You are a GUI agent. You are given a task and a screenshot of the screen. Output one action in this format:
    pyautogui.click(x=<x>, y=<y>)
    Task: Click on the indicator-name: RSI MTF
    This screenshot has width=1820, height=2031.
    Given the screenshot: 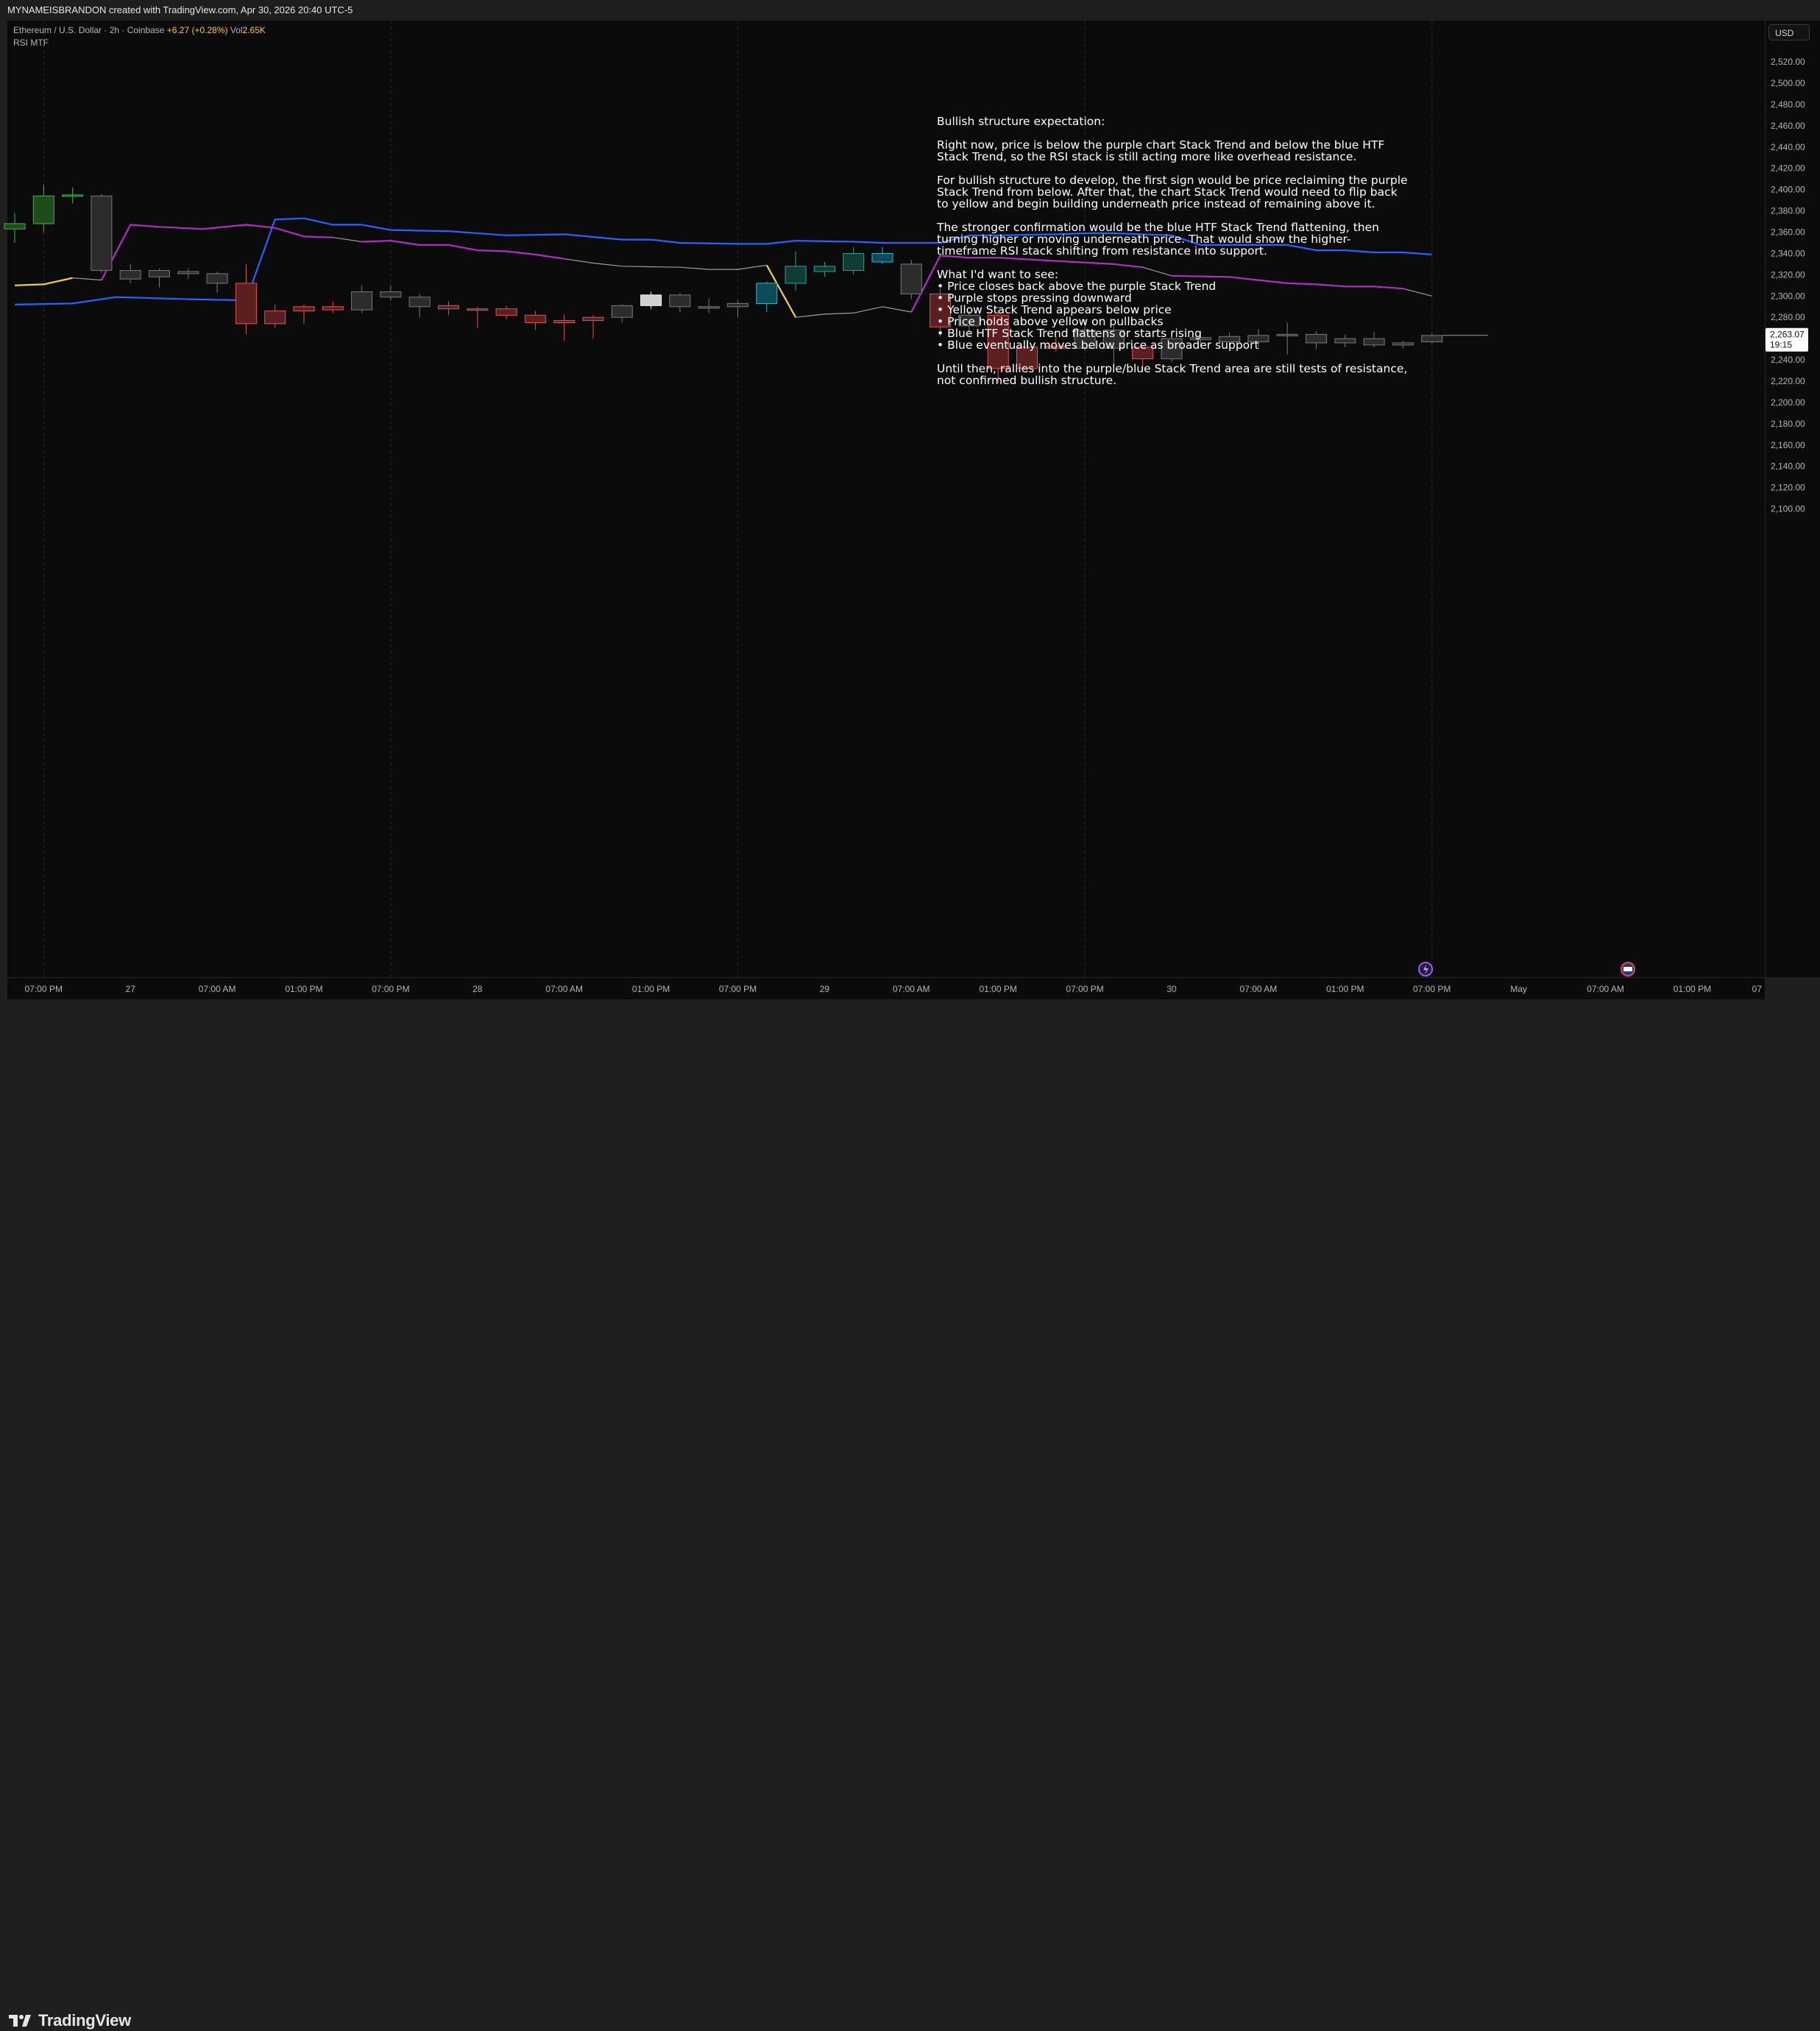 What is the action you would take?
    pyautogui.click(x=31, y=43)
    